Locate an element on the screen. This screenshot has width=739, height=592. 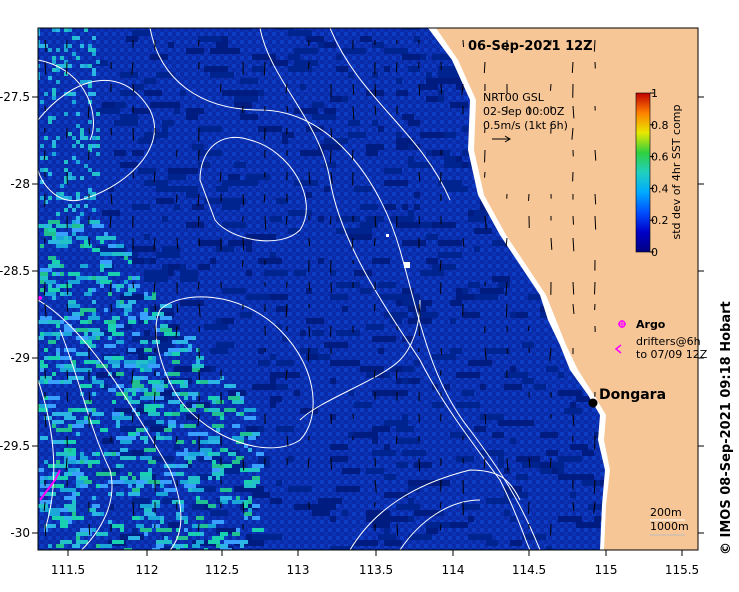
y-tick-label: -29.5 is located at coordinates (15, 446).